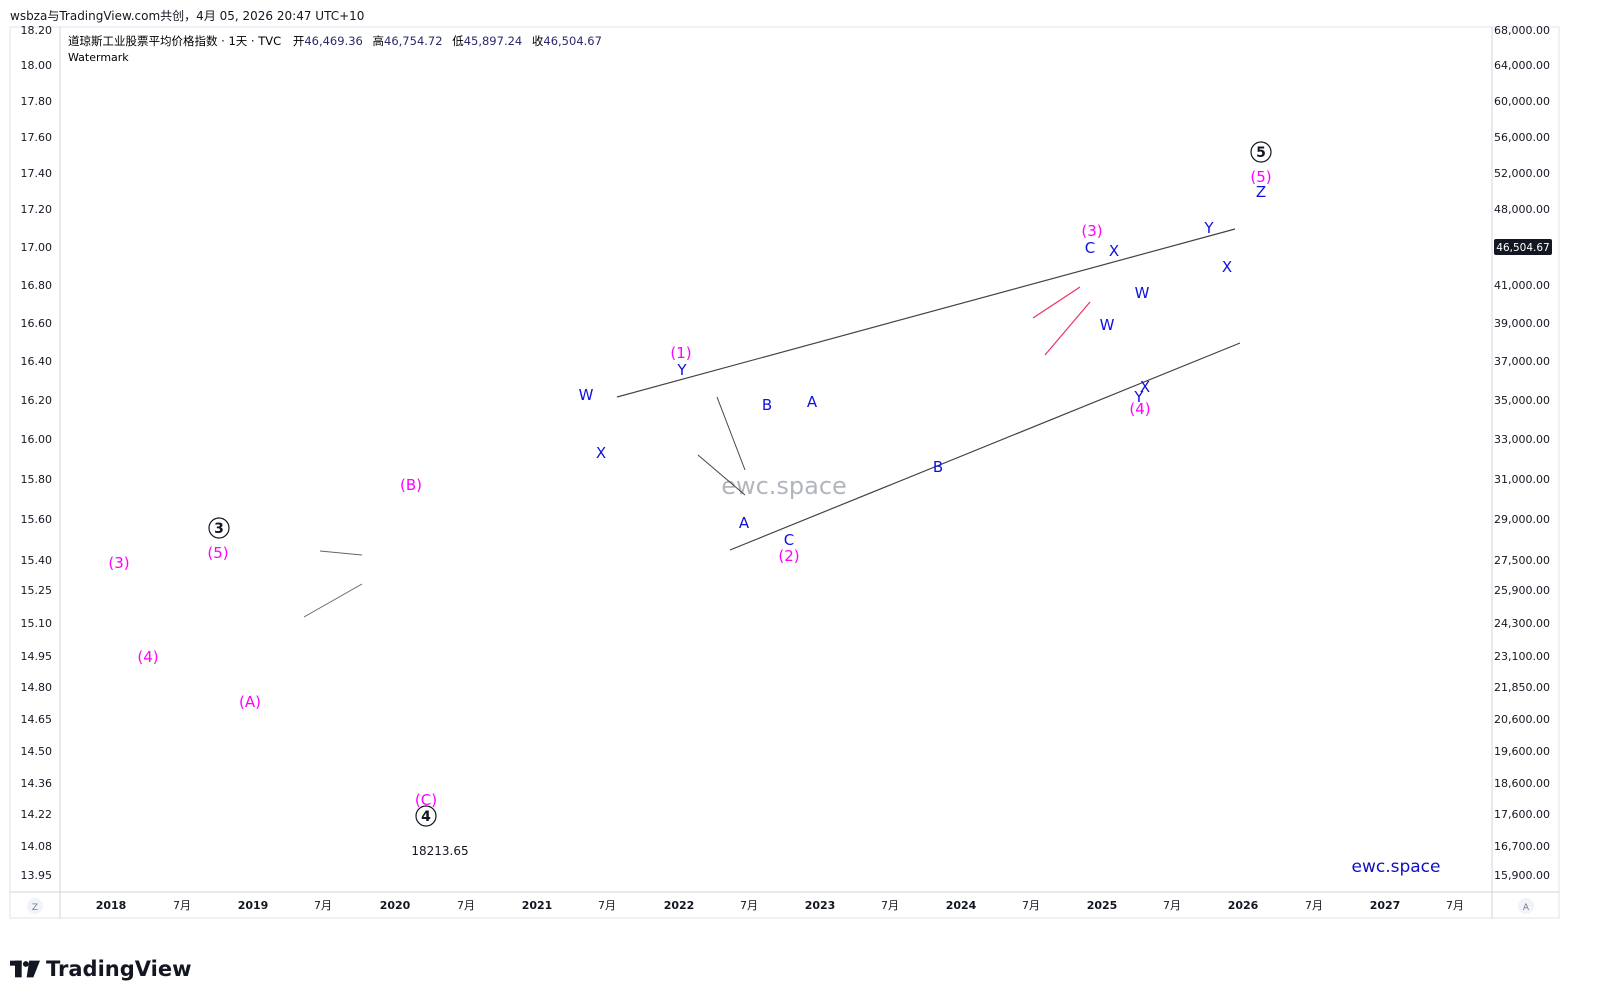 Image resolution: width=1602 pixels, height=999 pixels. What do you see at coordinates (1261, 153) in the screenshot?
I see `wave-label: 5` at bounding box center [1261, 153].